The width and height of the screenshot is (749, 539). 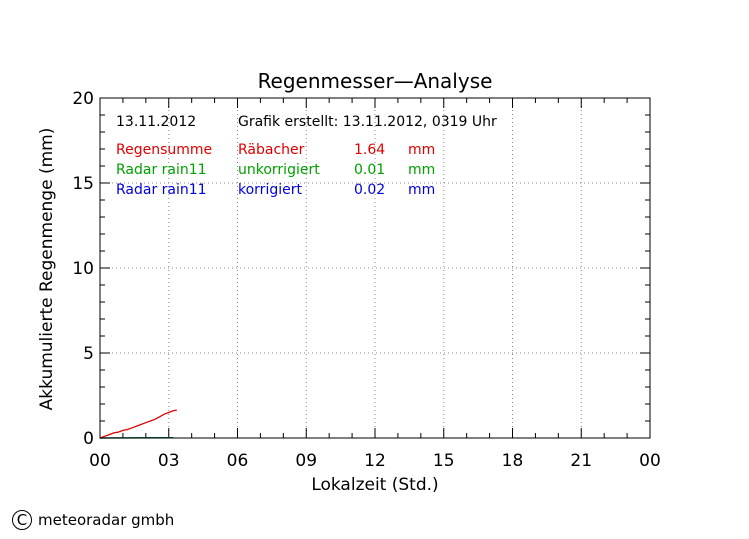 I want to click on series-line, so click(x=138, y=424).